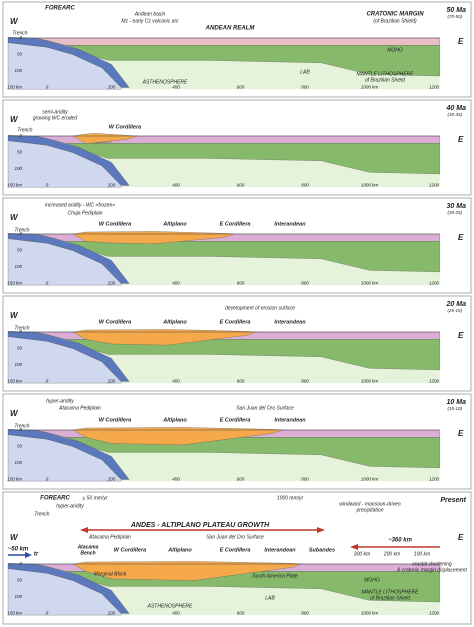 Image resolution: width=474 pixels, height=627 pixels. Describe the element at coordinates (290, 498) in the screenshot. I see `label: 1000 mm/yr` at that location.